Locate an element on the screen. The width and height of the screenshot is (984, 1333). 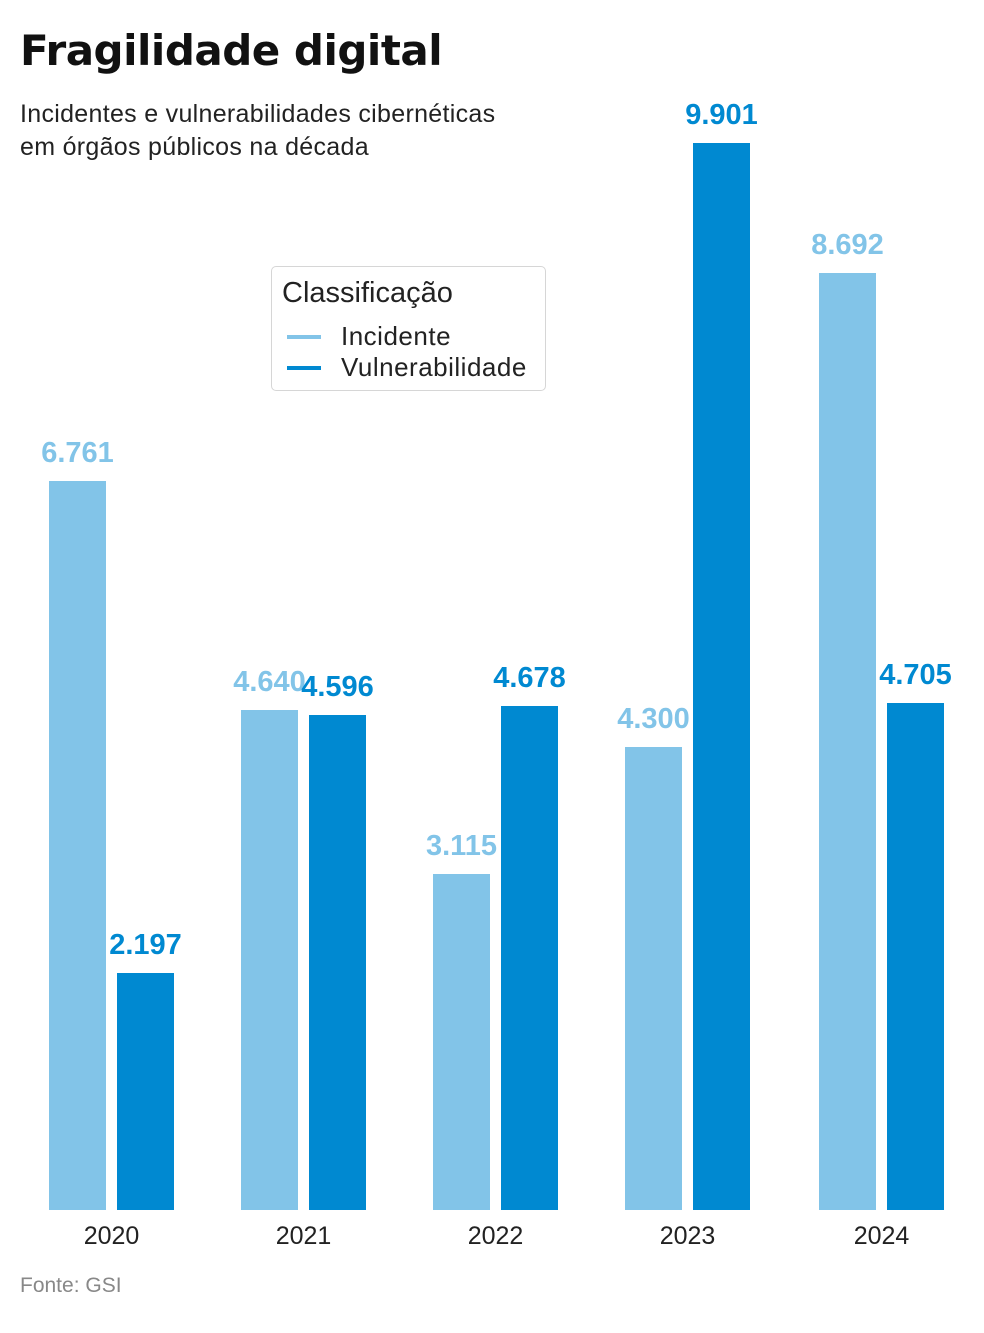
legend-item-incidente: Incidente is located at coordinates (369, 336).